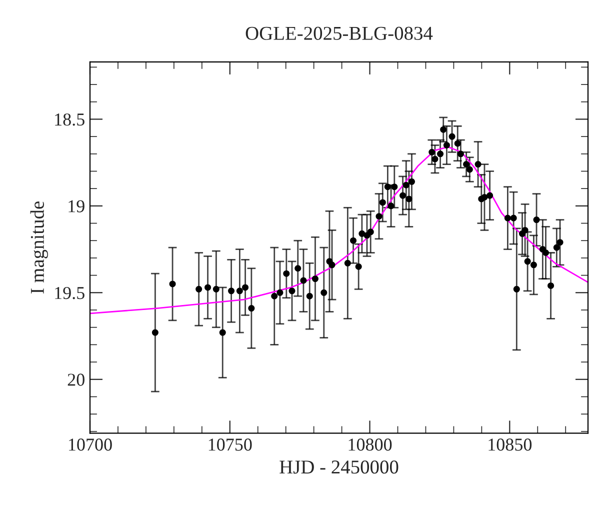 The image size is (600, 512). What do you see at coordinates (39, 248) in the screenshot?
I see `y-axis-title: I magnitude` at bounding box center [39, 248].